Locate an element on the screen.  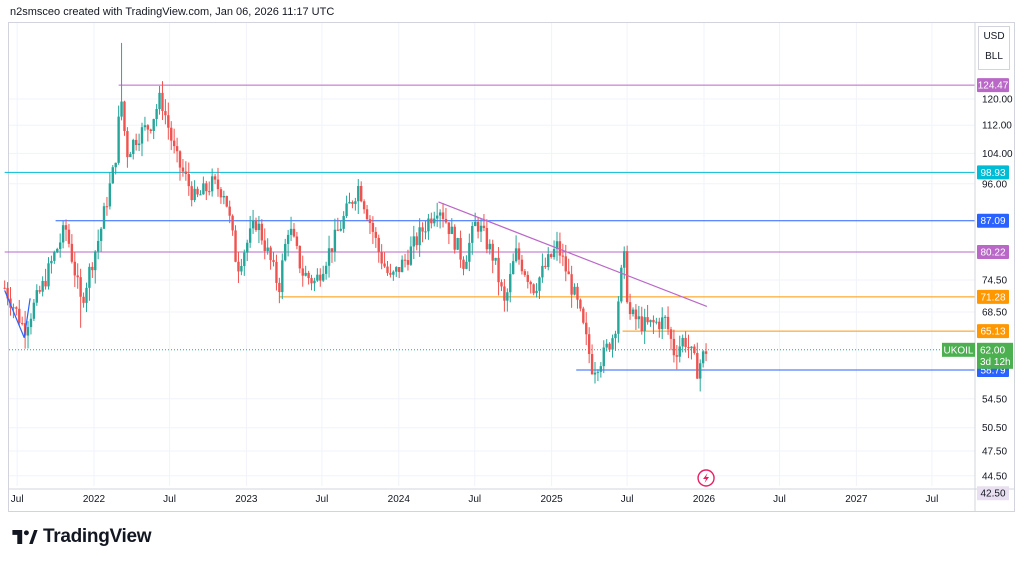
price-tick-label: 54.50 is located at coordinates (994, 399).